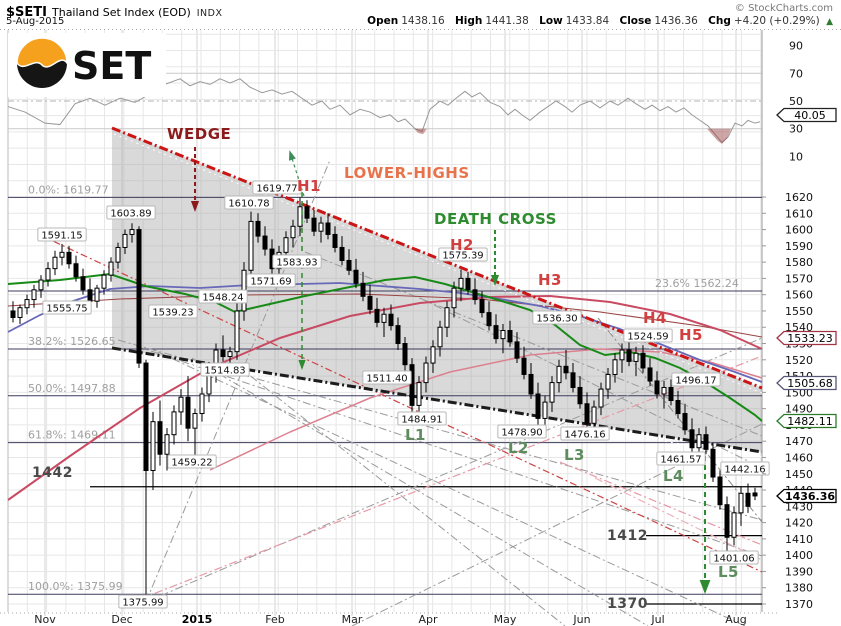 The image size is (841, 626). What do you see at coordinates (673, 476) in the screenshot?
I see `annotation-l4: L4` at bounding box center [673, 476].